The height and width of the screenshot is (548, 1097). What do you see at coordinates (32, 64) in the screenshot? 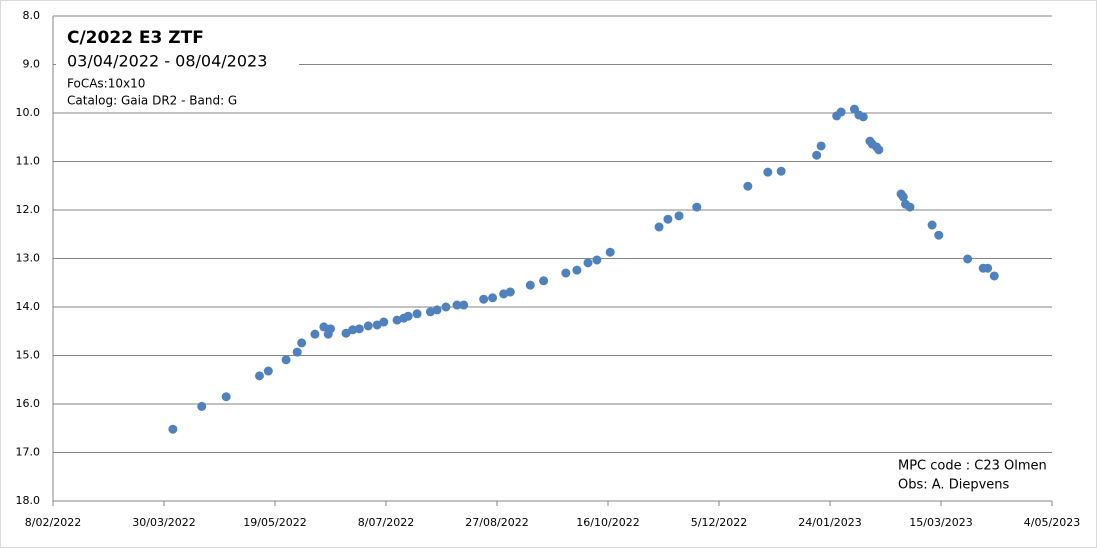
I see `y-tick-label: 9.0` at bounding box center [32, 64].